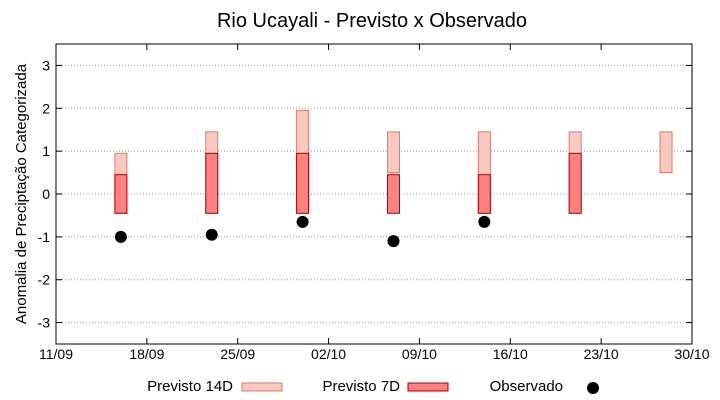 Image resolution: width=720 pixels, height=400 pixels. What do you see at coordinates (190, 386) in the screenshot?
I see `legend-label-previsto-14d: Previsto 14D` at bounding box center [190, 386].